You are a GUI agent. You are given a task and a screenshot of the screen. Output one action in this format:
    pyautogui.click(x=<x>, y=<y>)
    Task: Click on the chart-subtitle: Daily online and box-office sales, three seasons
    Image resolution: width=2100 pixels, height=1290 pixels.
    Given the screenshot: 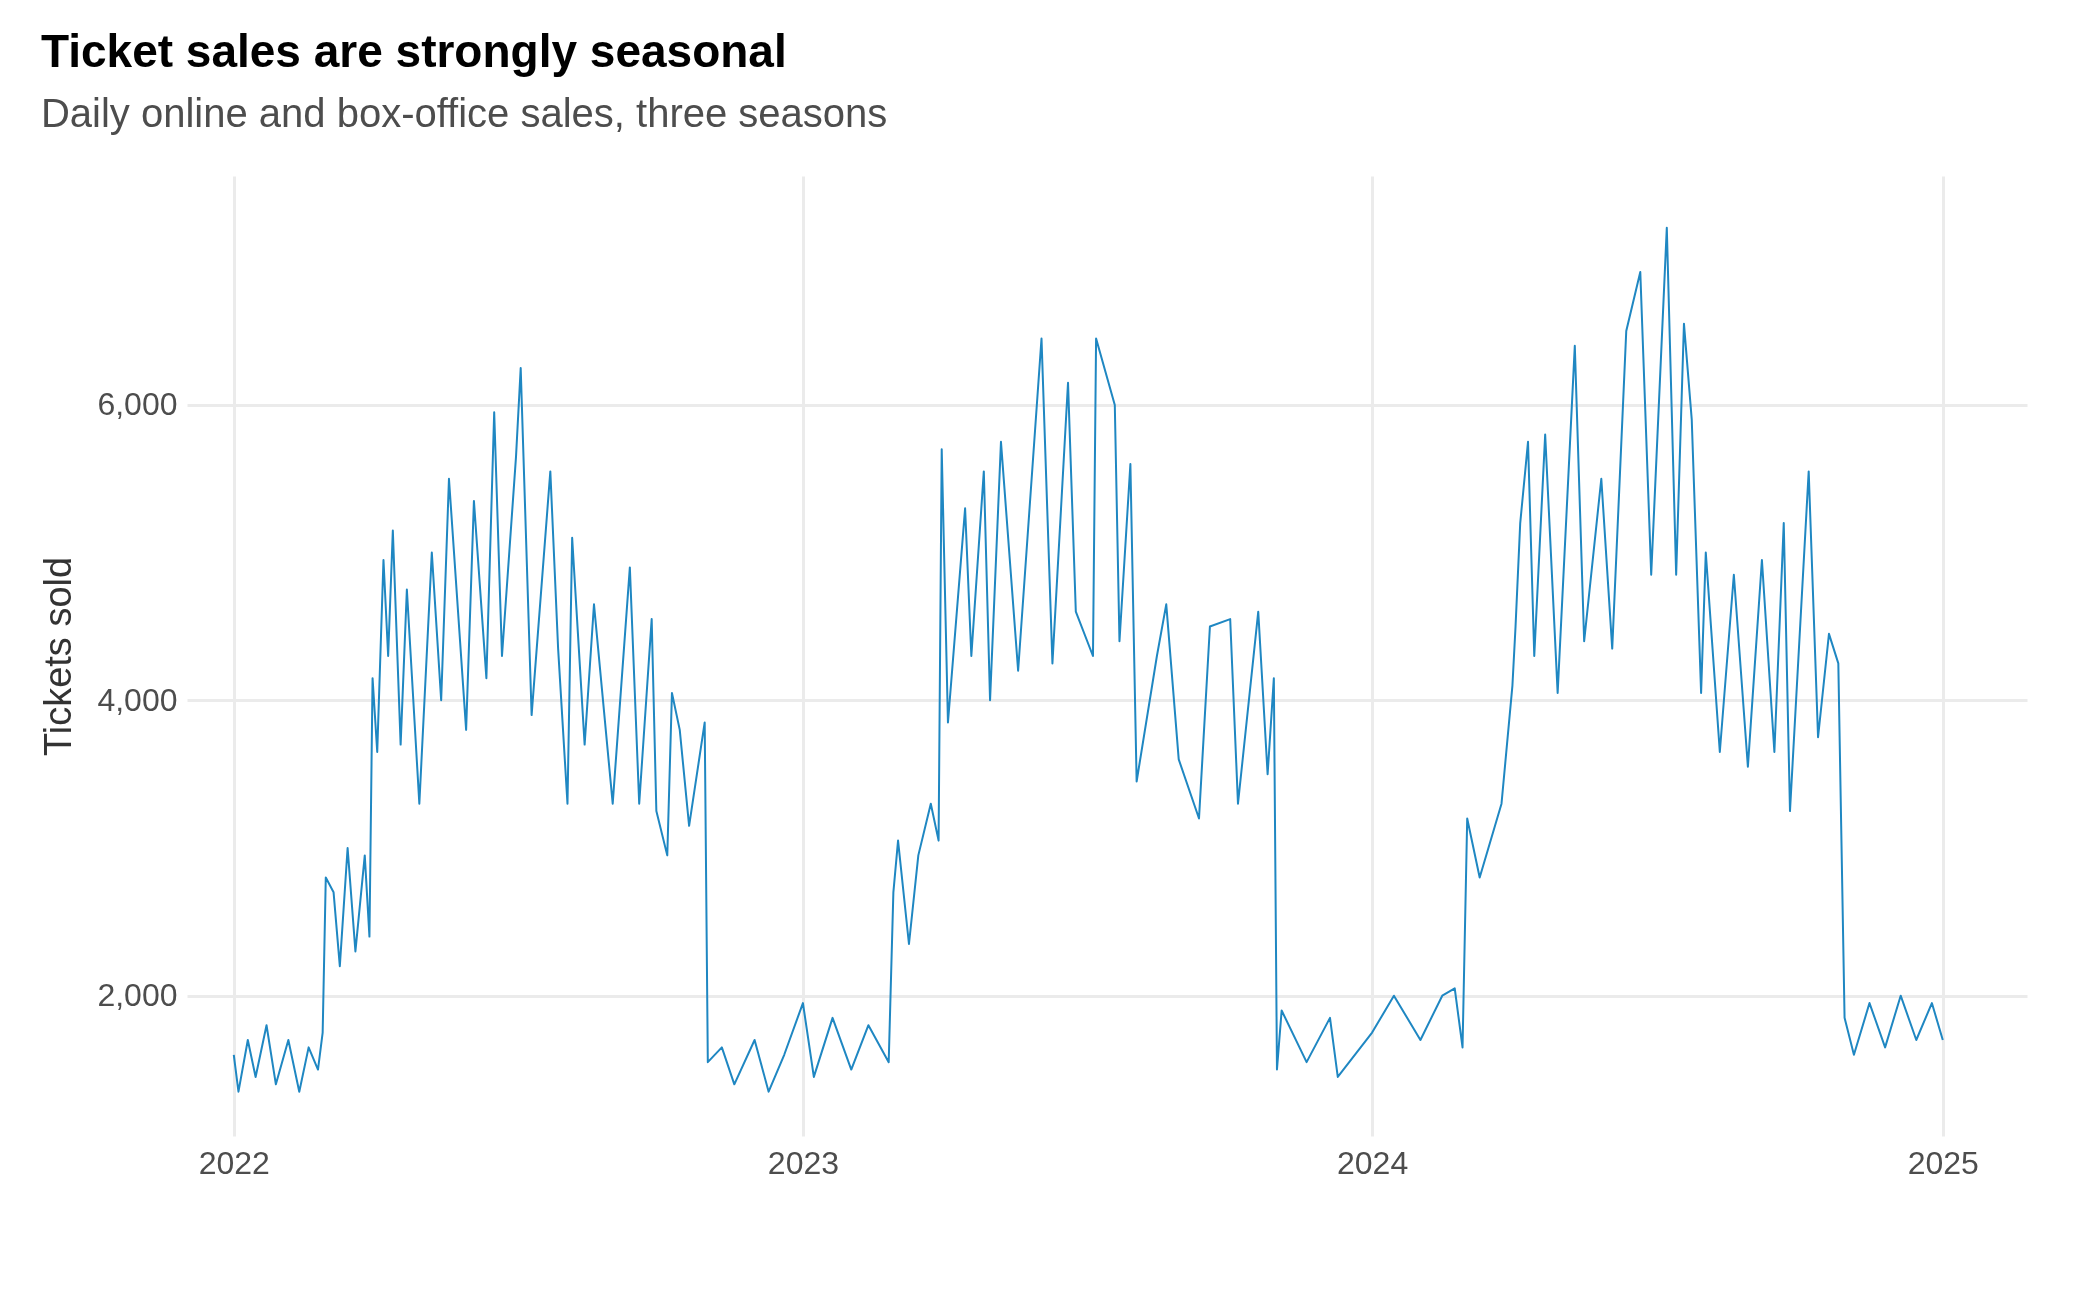 What is the action you would take?
    pyautogui.click(x=464, y=113)
    